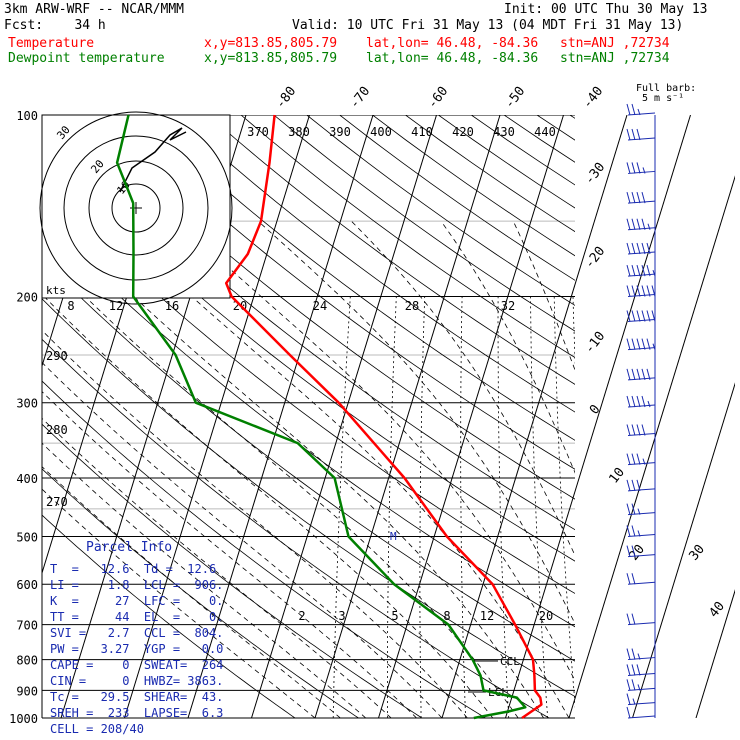 The image size is (740, 740). Describe the element at coordinates (137, 617) in the screenshot. I see `parcel-row-total-totals: TT = 44 EL = 0.` at that location.